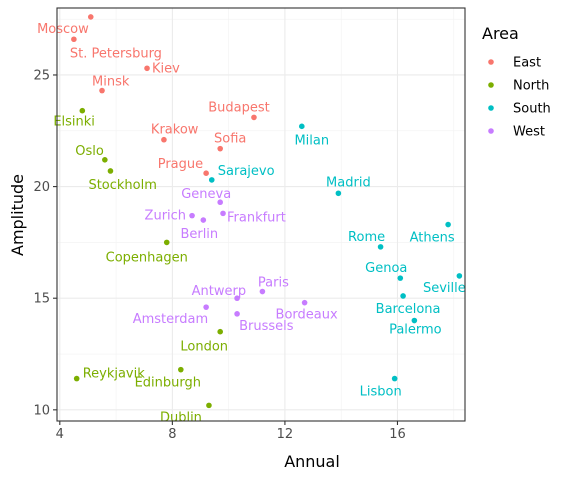 The height and width of the screenshot is (480, 576). What do you see at coordinates (432, 238) in the screenshot?
I see `point-label: Athens` at bounding box center [432, 238].